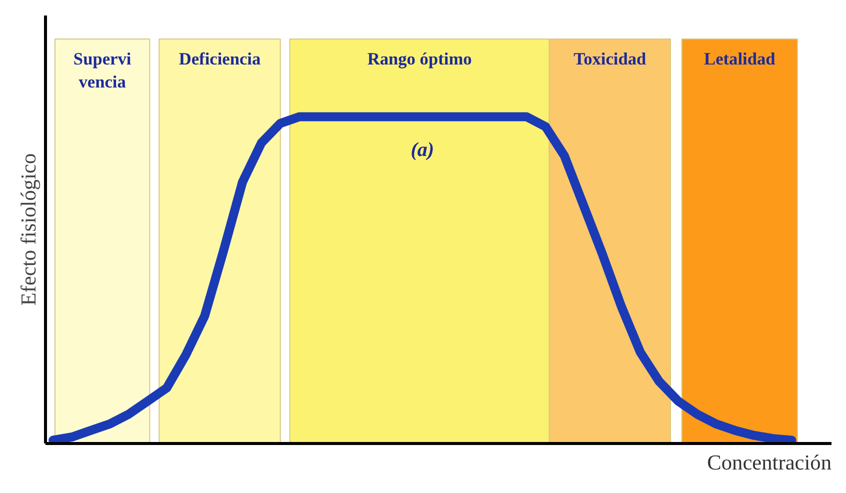  Describe the element at coordinates (28, 229) in the screenshot. I see `y-axis-title: Efecto fisiológico` at that location.